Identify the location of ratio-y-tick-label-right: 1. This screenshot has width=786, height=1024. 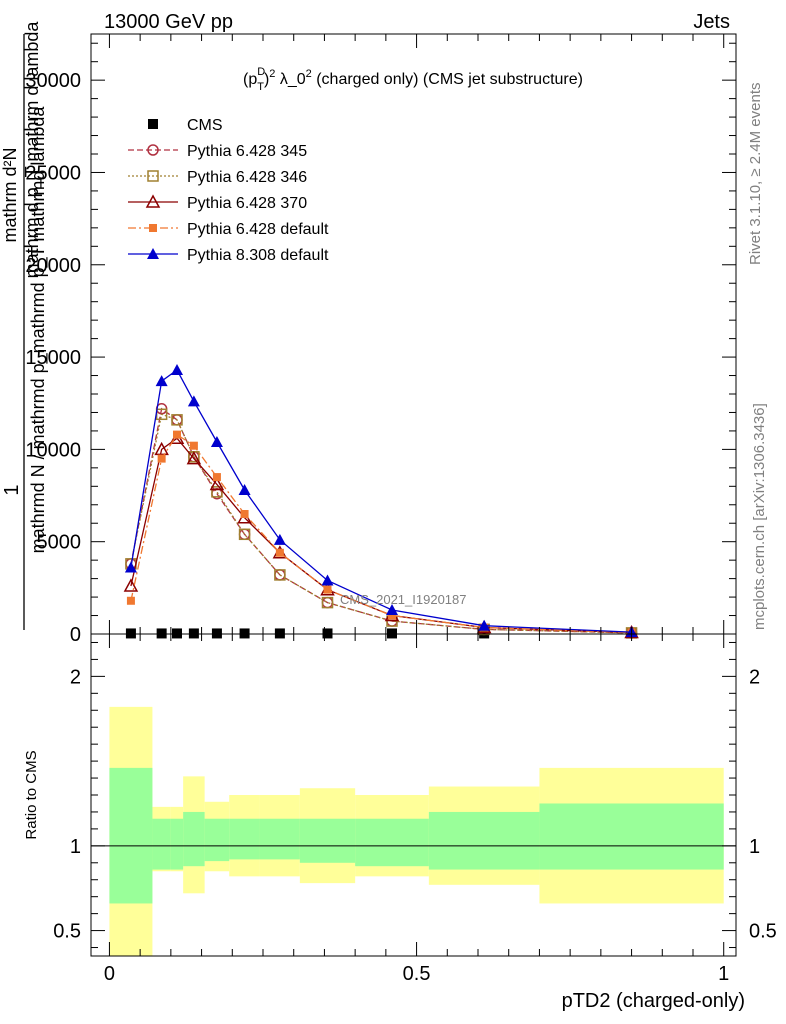
(754, 847).